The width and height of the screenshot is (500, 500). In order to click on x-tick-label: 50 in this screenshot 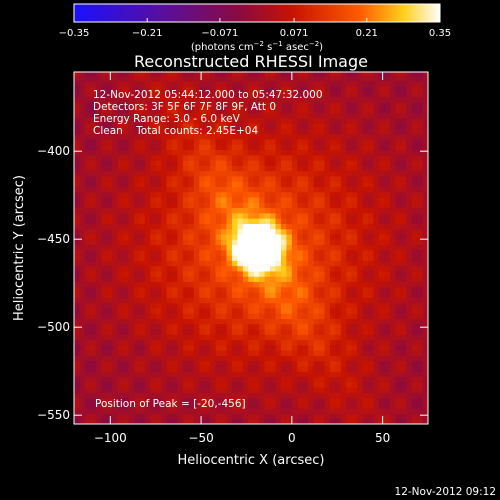, I will do `click(382, 438)`.